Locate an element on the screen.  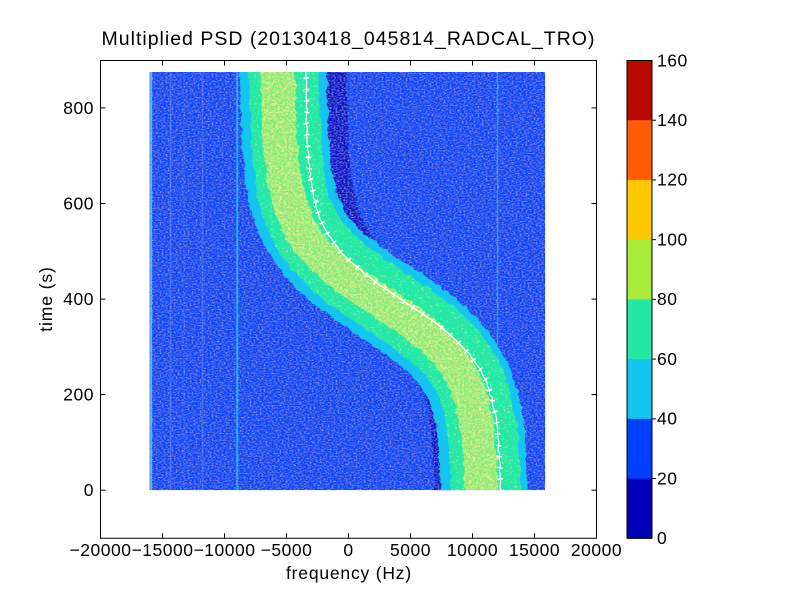
svg-text: 100 is located at coordinates (672, 239).